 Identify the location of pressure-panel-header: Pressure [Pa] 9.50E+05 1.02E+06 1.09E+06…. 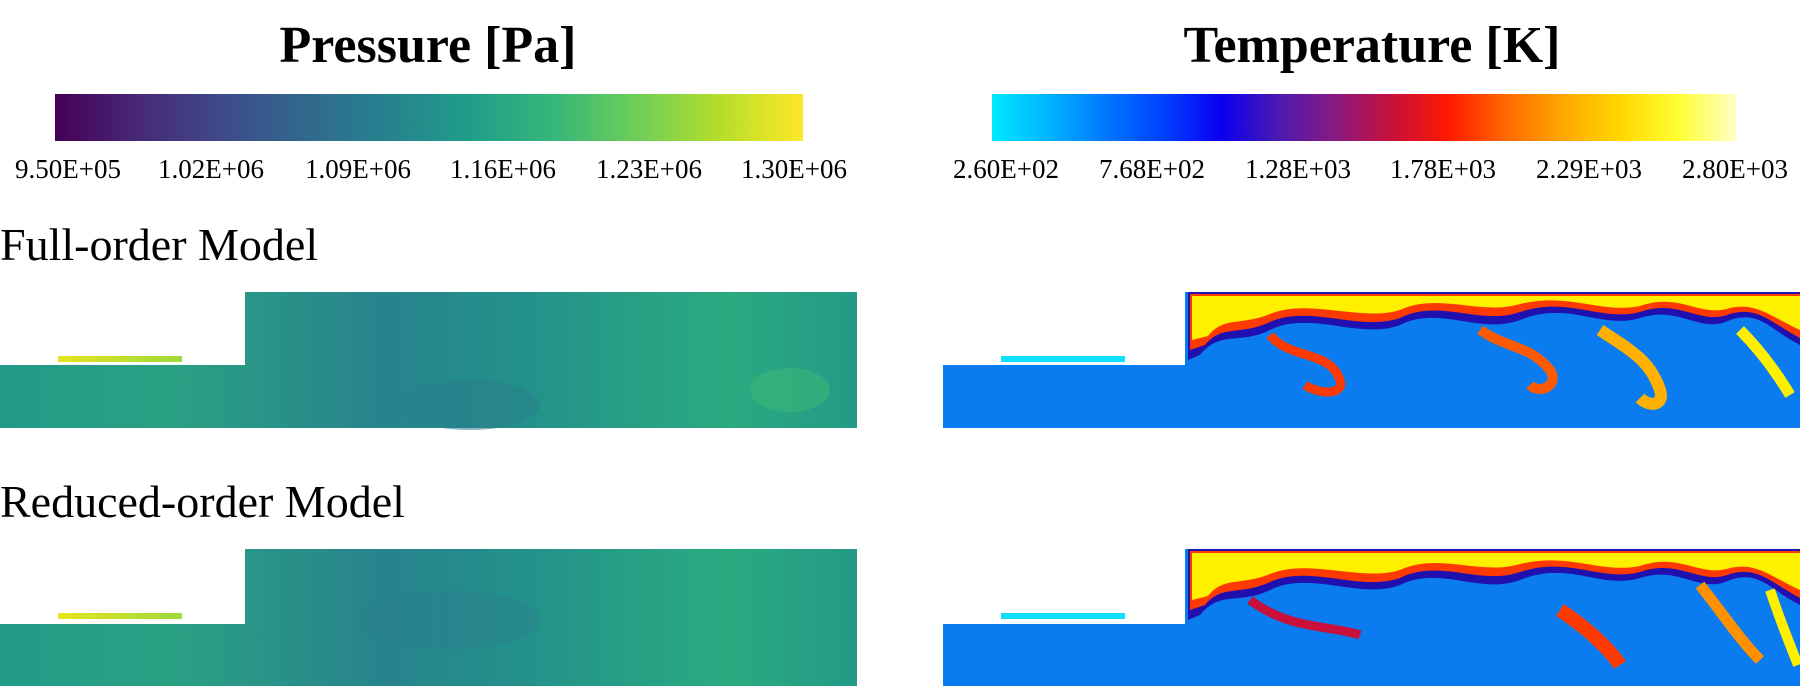
(431, 100).